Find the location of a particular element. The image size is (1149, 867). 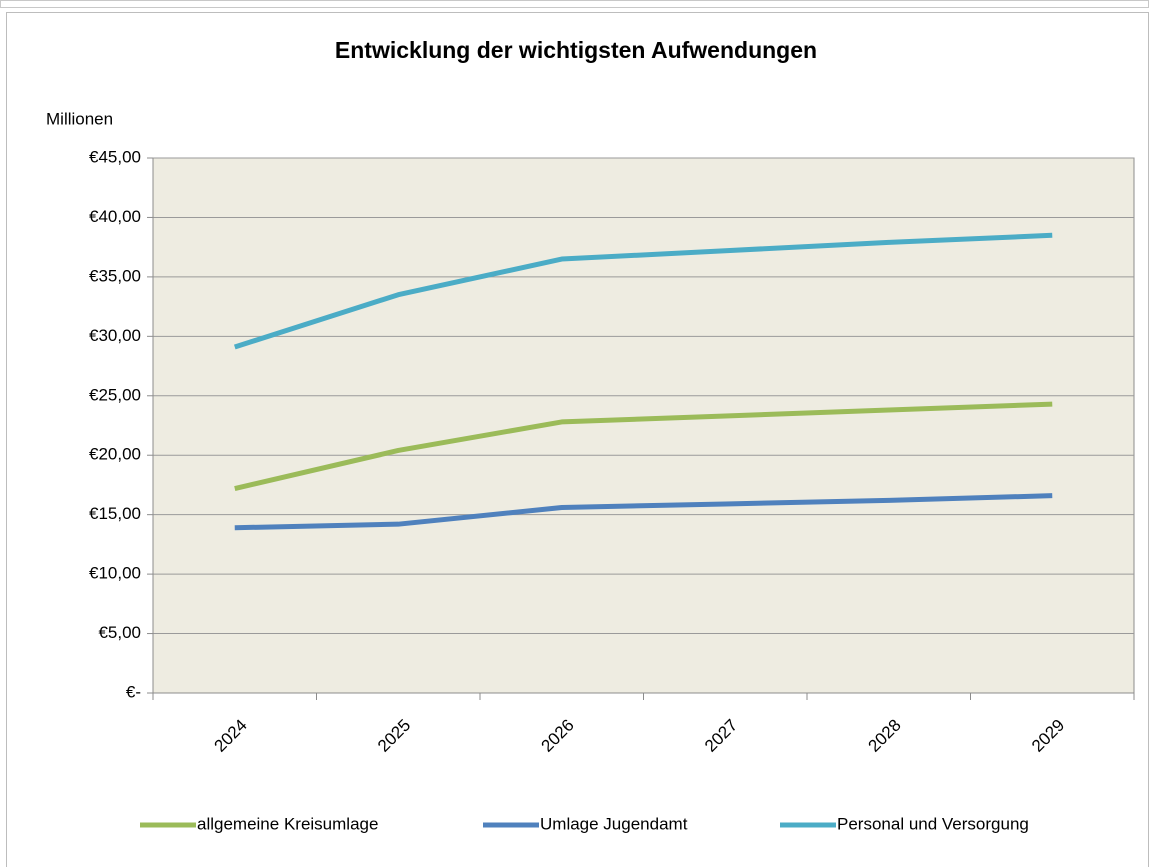

frame-top is located at coordinates (574, 4).